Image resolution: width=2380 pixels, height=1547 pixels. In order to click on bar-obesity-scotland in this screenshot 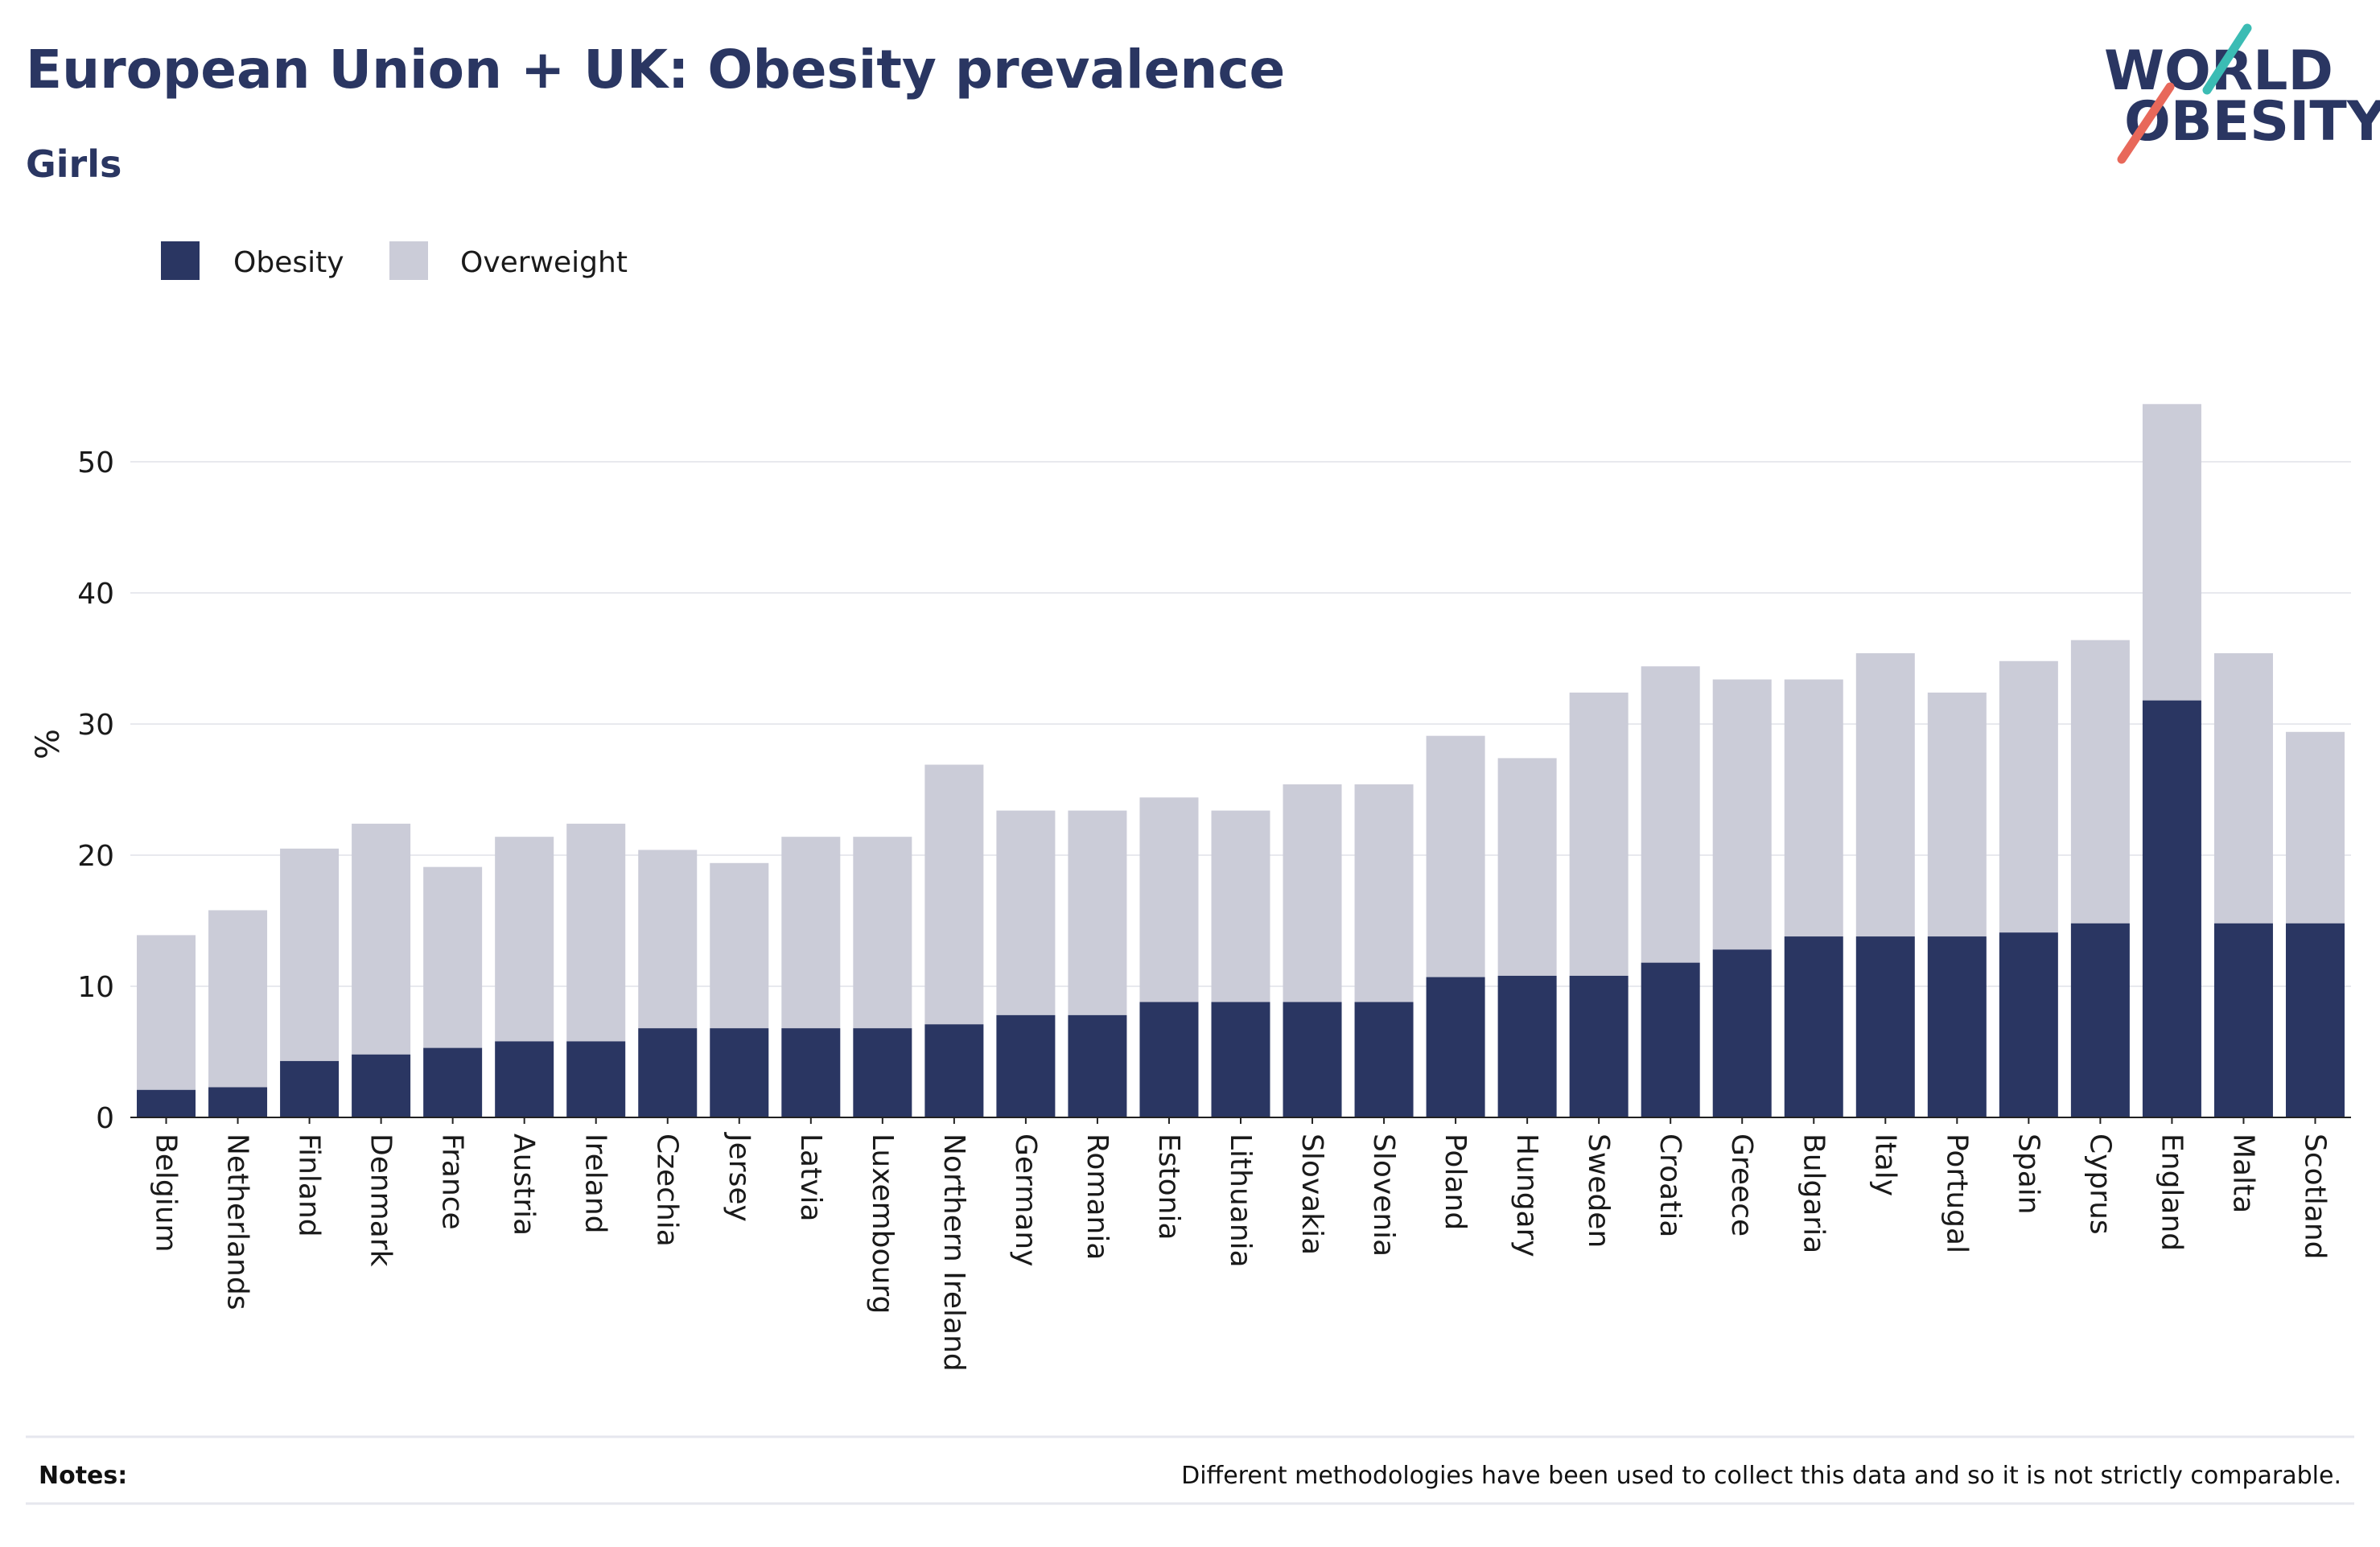, I will do `click(2315, 1020)`.